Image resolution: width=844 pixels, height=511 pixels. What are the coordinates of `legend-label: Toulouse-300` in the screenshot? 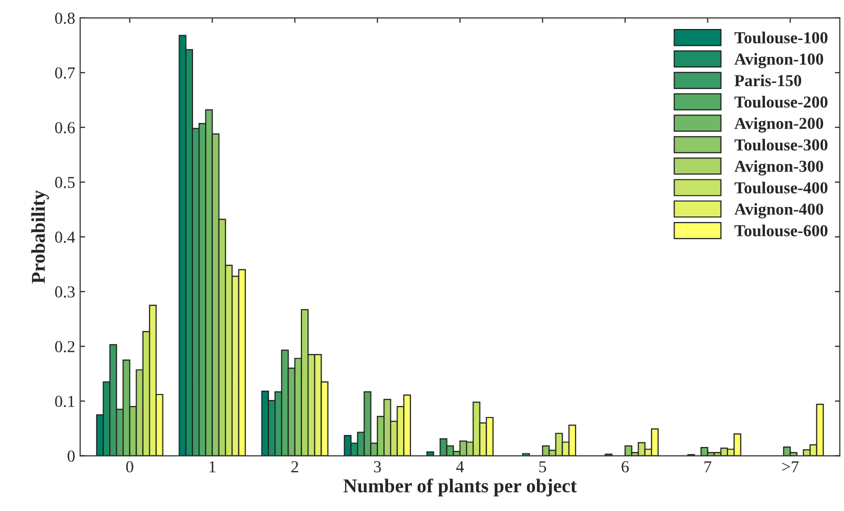 It's located at (781, 144).